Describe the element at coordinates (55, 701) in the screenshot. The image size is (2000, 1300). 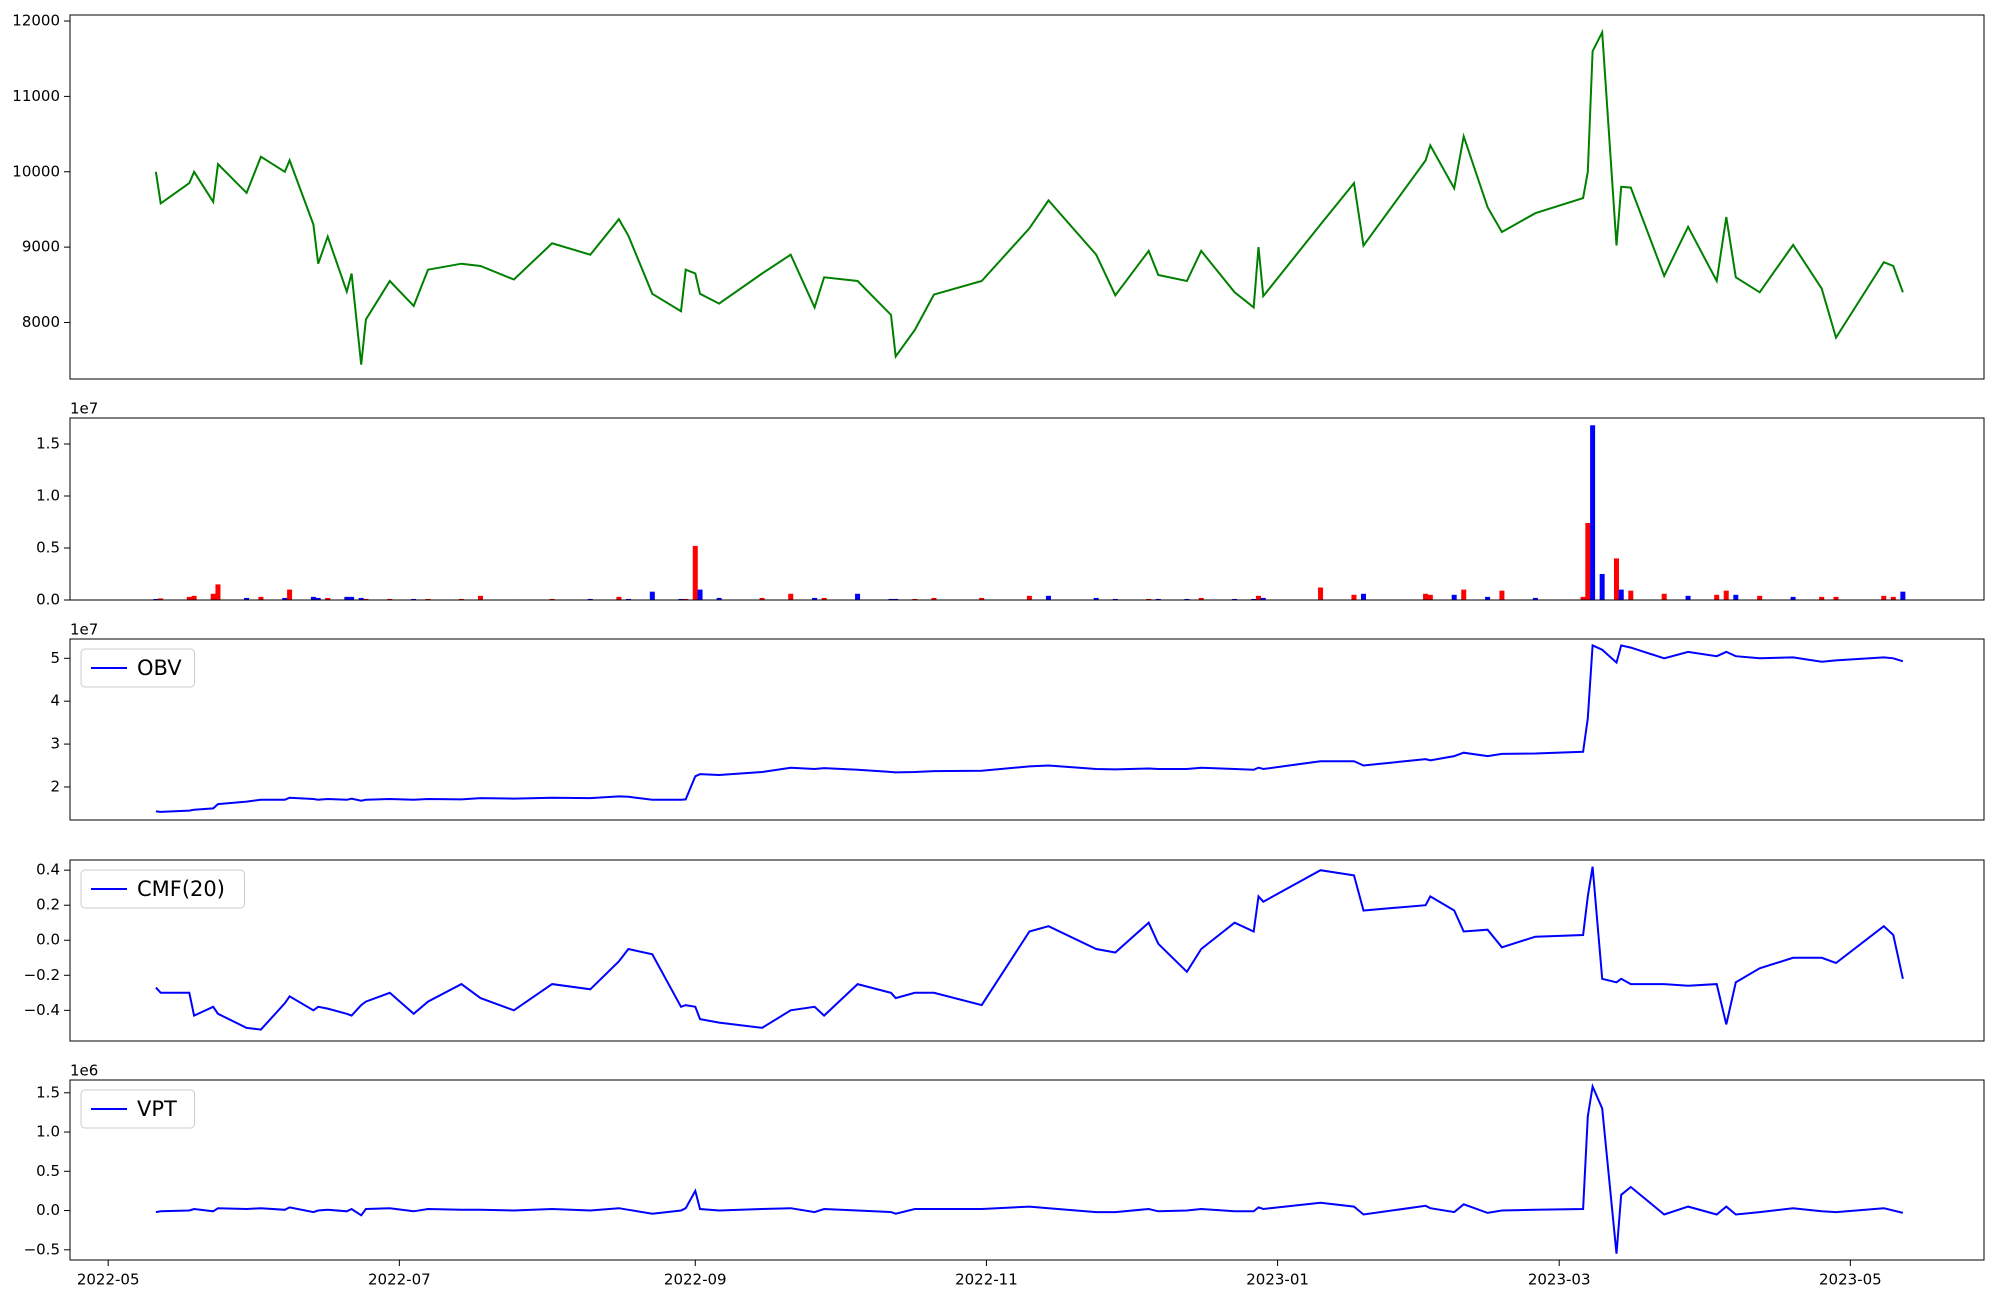
I see `y-tick-label: 4` at that location.